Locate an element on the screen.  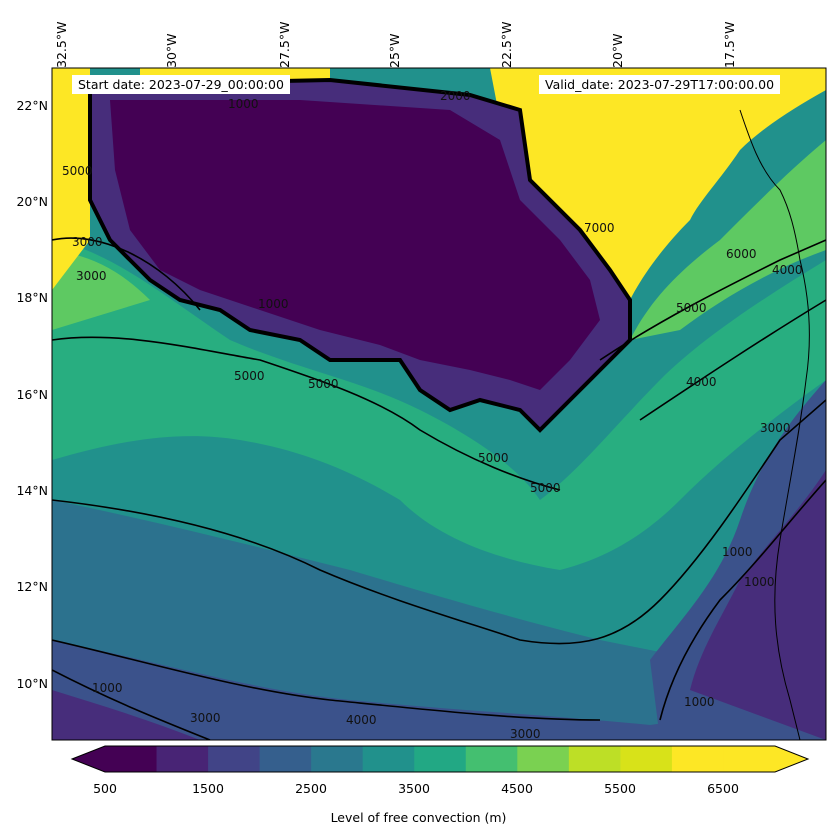
lon-label: 20°W is located at coordinates (617, 50).